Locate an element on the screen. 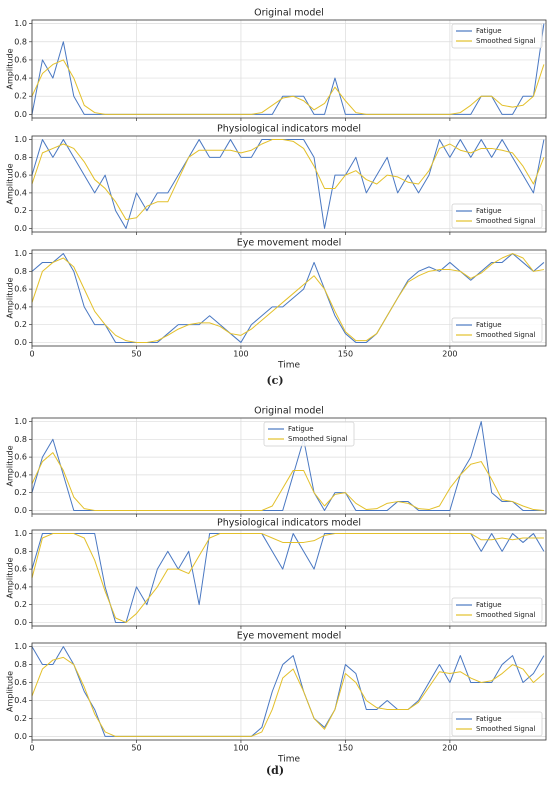  caption: (c) is located at coordinates (274, 380).